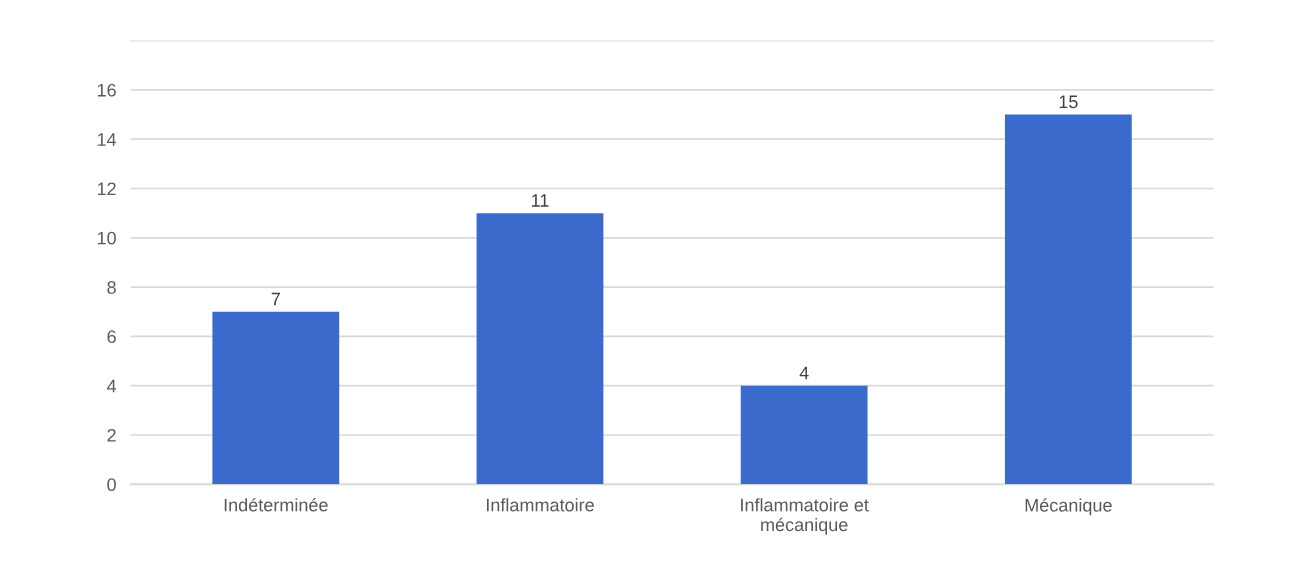  Describe the element at coordinates (1068, 102) in the screenshot. I see `data-label: 15` at that location.